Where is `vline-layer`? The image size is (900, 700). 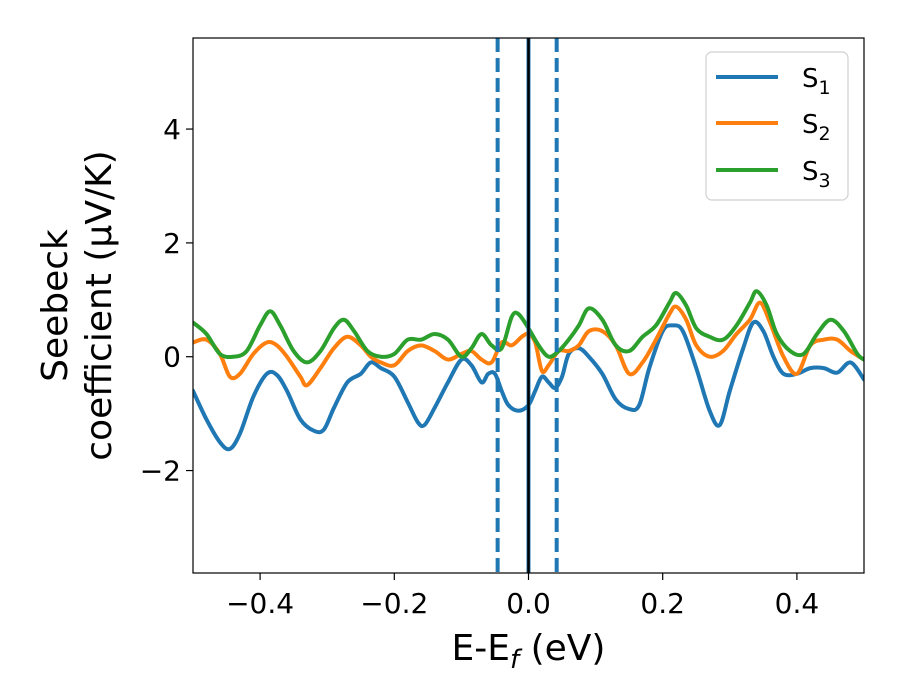
vline-layer is located at coordinates (527, 305).